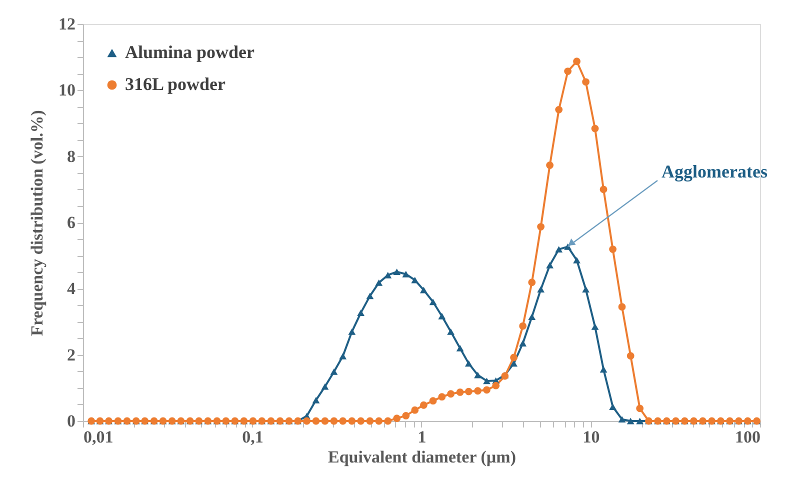  What do you see at coordinates (67, 24) in the screenshot?
I see `y-tick-label: 12` at bounding box center [67, 24].